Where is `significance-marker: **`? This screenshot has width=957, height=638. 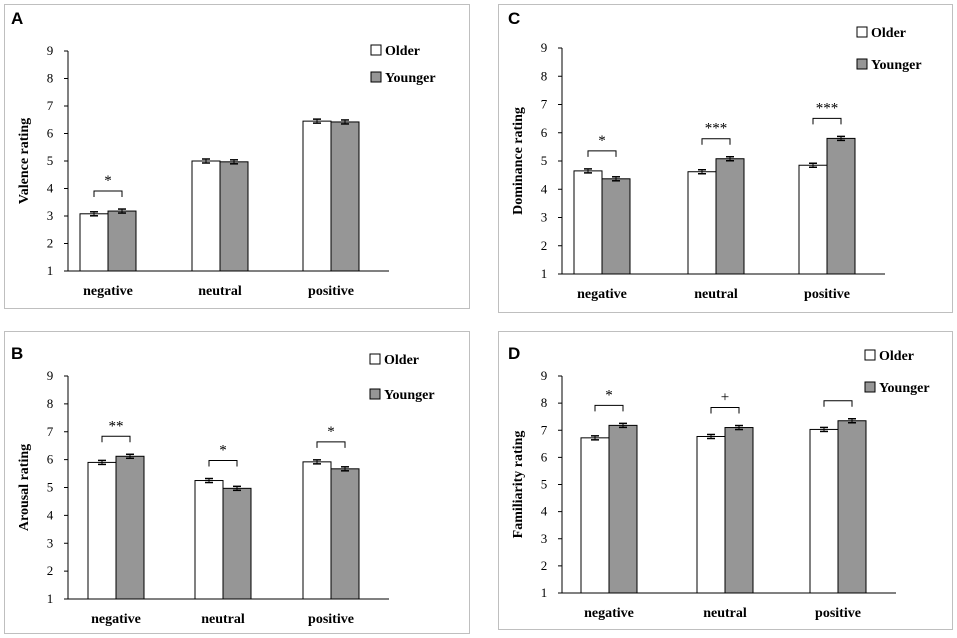 significance-marker: ** is located at coordinates (116, 426).